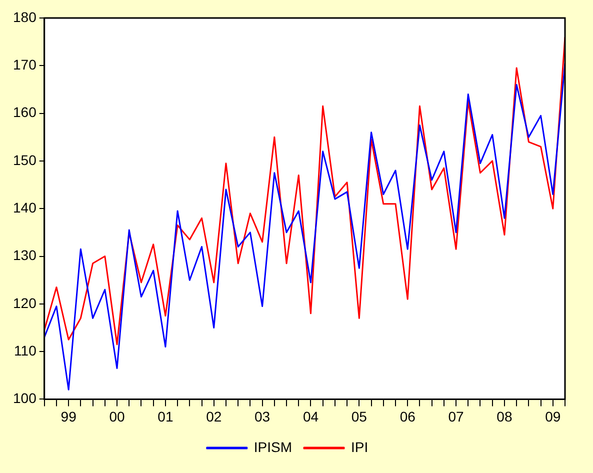  Describe the element at coordinates (273, 446) in the screenshot. I see `legend-label: IPISM` at that location.